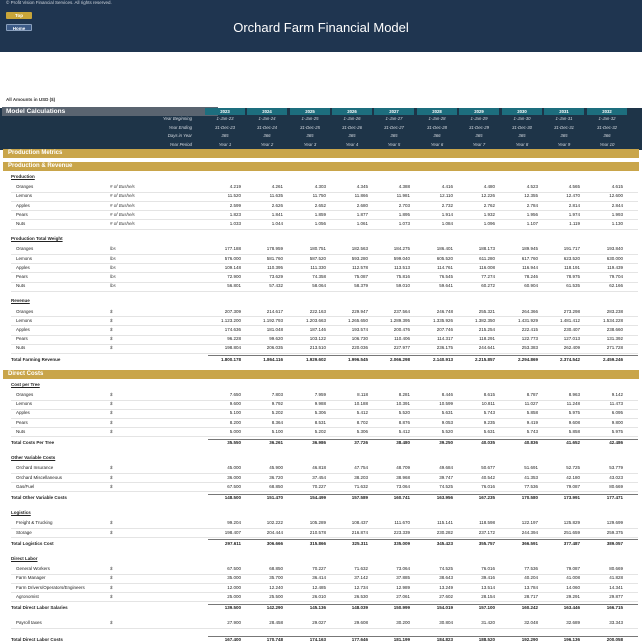 The image size is (642, 643). I want to click on value-cell: 29.608, so click(361, 623).